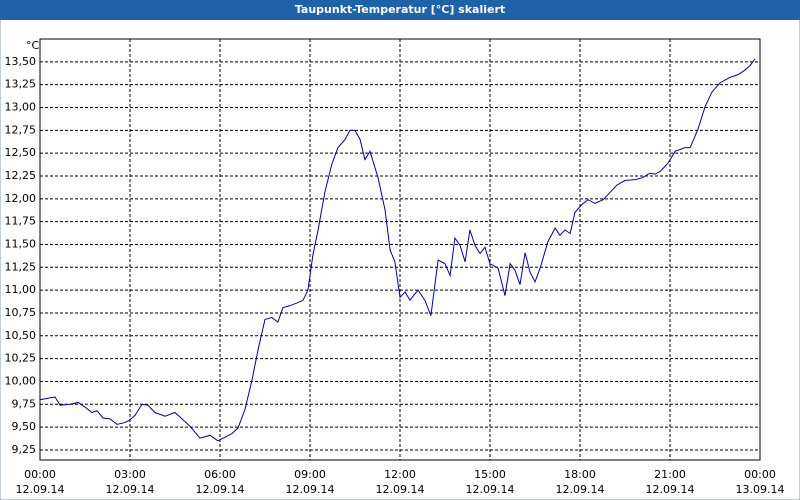 This screenshot has width=800, height=500. Describe the element at coordinates (400, 474) in the screenshot. I see `x-tick-label: 12:00` at that location.